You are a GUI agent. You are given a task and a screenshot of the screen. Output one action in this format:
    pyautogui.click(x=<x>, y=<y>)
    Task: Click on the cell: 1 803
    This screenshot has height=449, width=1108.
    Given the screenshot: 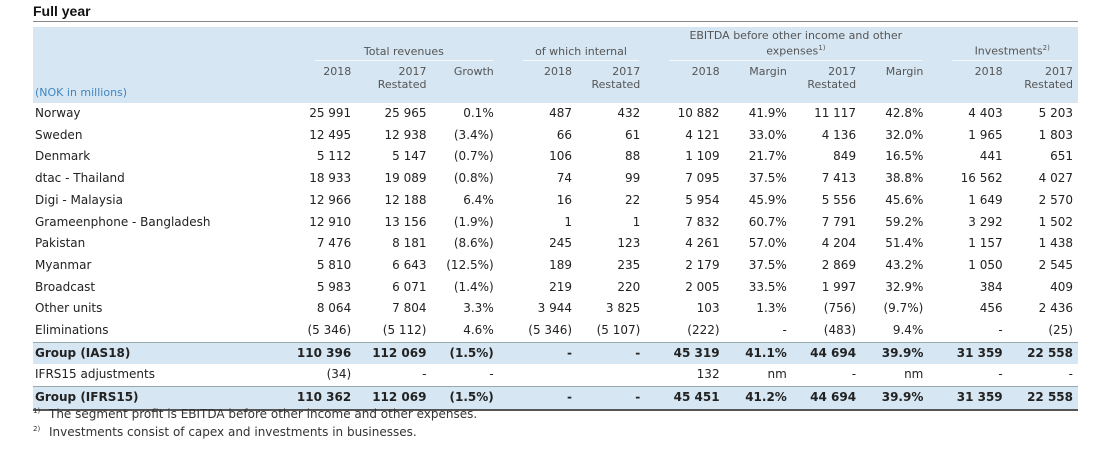 What is the action you would take?
    pyautogui.click(x=1055, y=134)
    